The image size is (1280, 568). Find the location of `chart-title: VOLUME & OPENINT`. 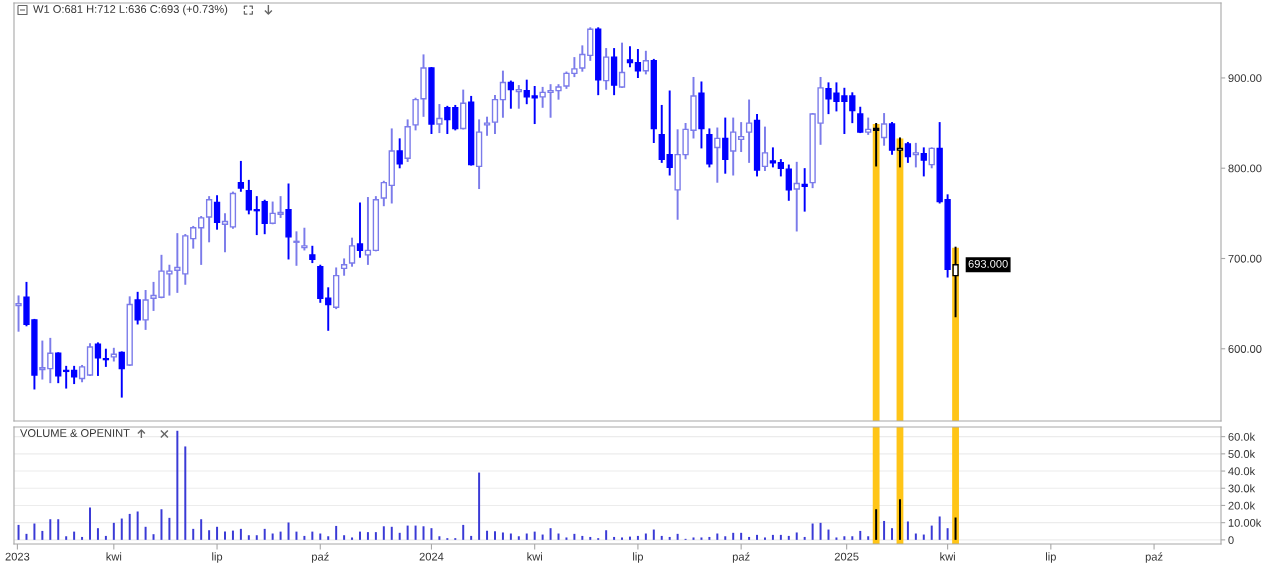

chart-title: VOLUME & OPENINT is located at coordinates (75, 433).